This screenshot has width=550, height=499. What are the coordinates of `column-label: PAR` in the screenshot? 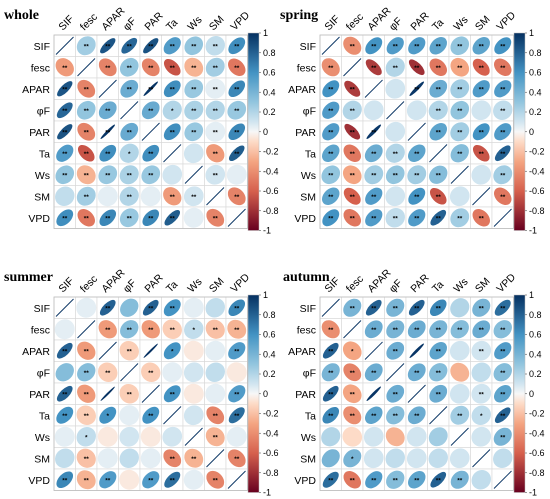 It's located at (153, 283).